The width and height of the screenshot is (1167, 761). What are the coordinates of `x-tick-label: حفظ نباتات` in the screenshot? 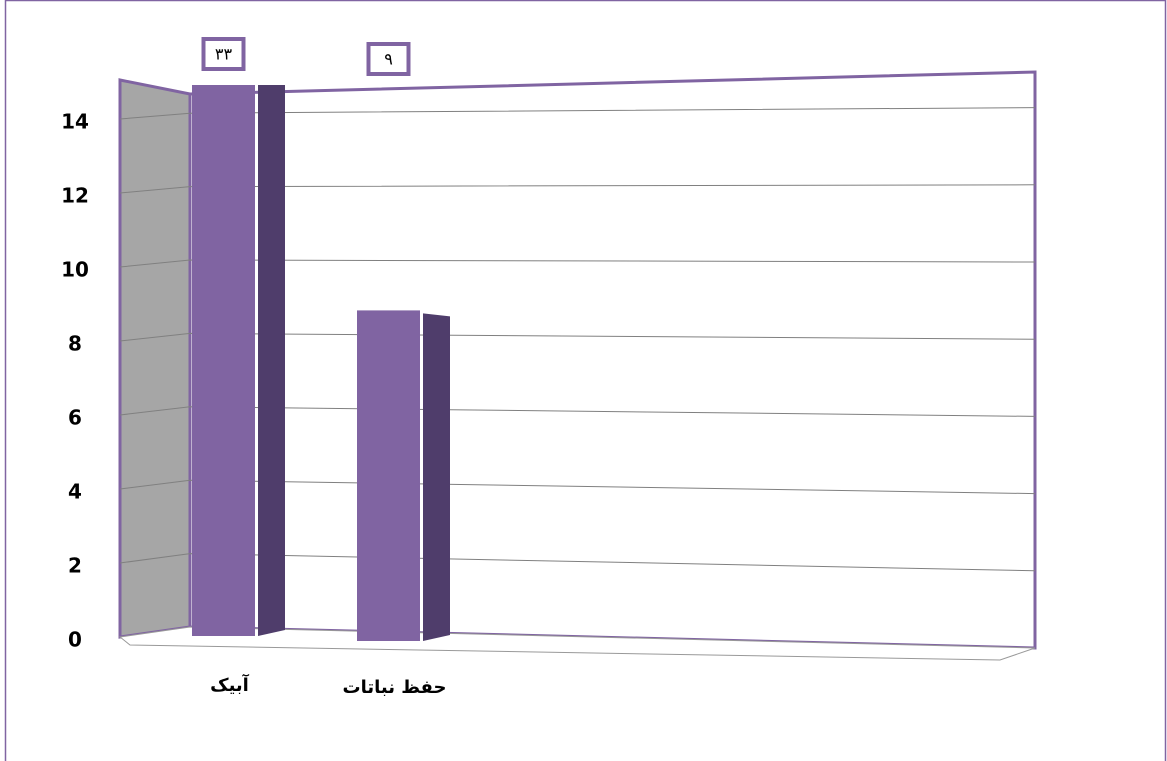 It's located at (395, 687).